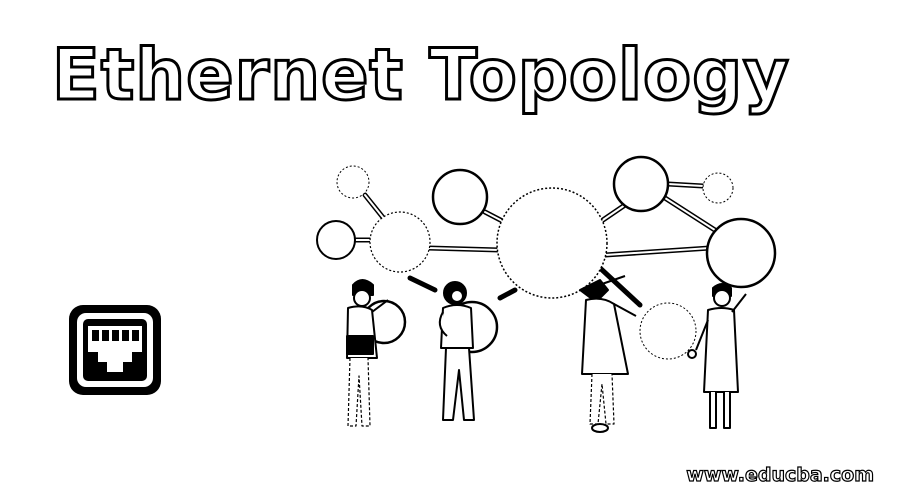 Image resolution: width=900 pixels, height=500 pixels. Describe the element at coordinates (780, 474) in the screenshot. I see `watermark: www.educba.com` at that location.